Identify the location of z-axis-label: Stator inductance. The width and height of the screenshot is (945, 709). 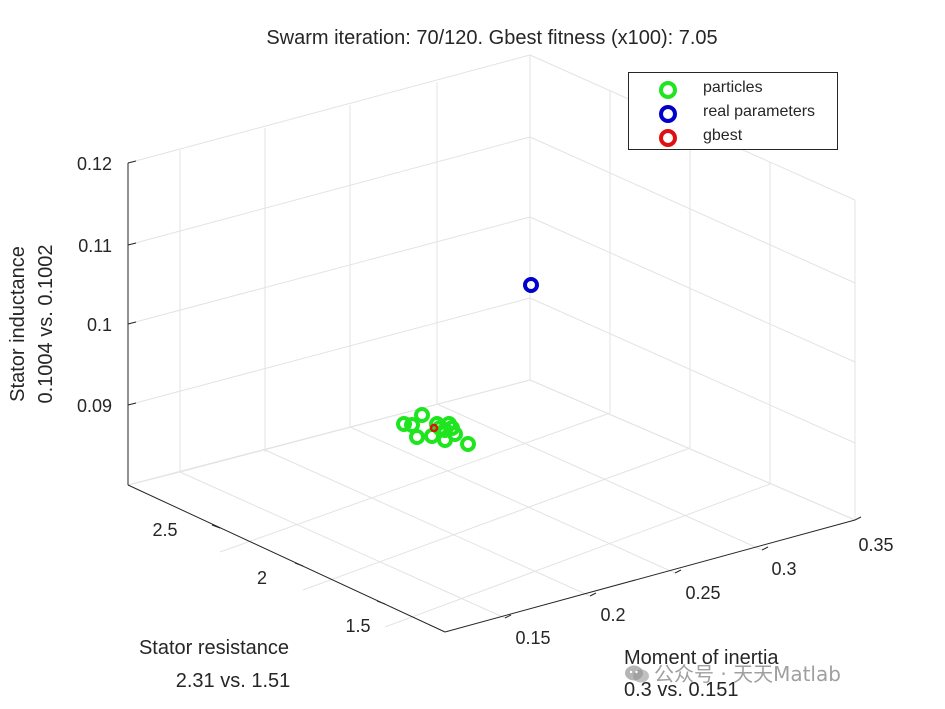
(18, 324).